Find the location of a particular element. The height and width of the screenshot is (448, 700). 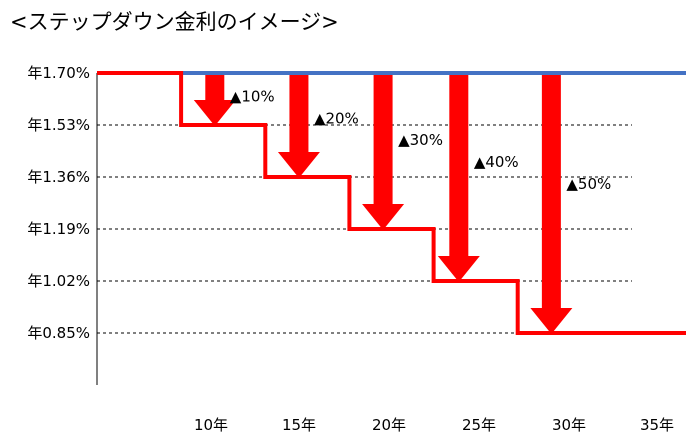

x-tick-label: 25年 is located at coordinates (479, 425).